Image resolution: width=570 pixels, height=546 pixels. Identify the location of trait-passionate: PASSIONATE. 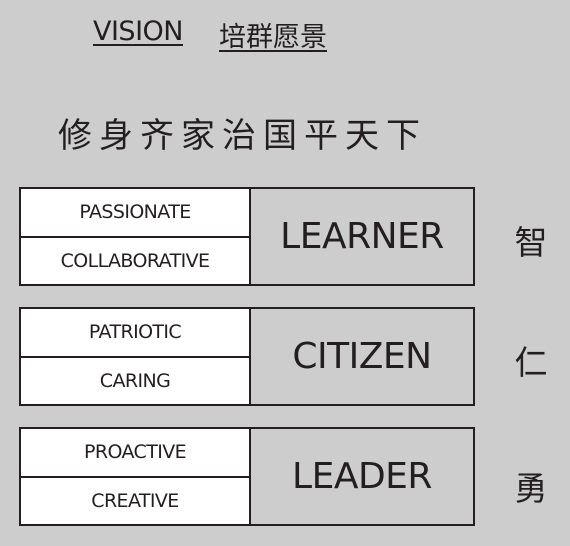
(135, 212).